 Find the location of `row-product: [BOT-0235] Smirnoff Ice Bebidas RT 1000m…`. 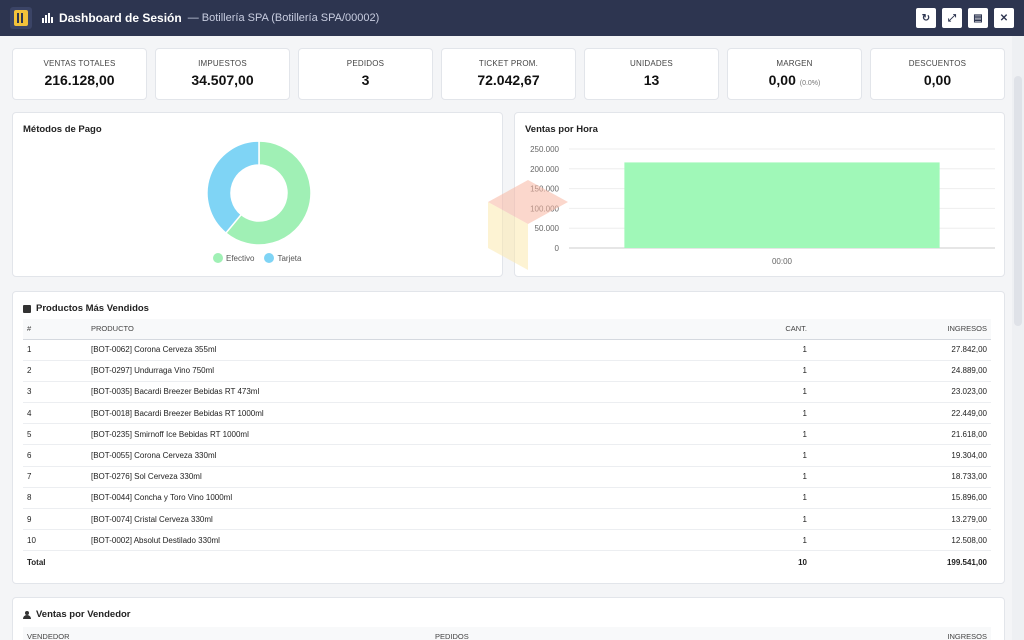

row-product: [BOT-0235] Smirnoff Ice Bebidas RT 1000m… is located at coordinates (389, 434).